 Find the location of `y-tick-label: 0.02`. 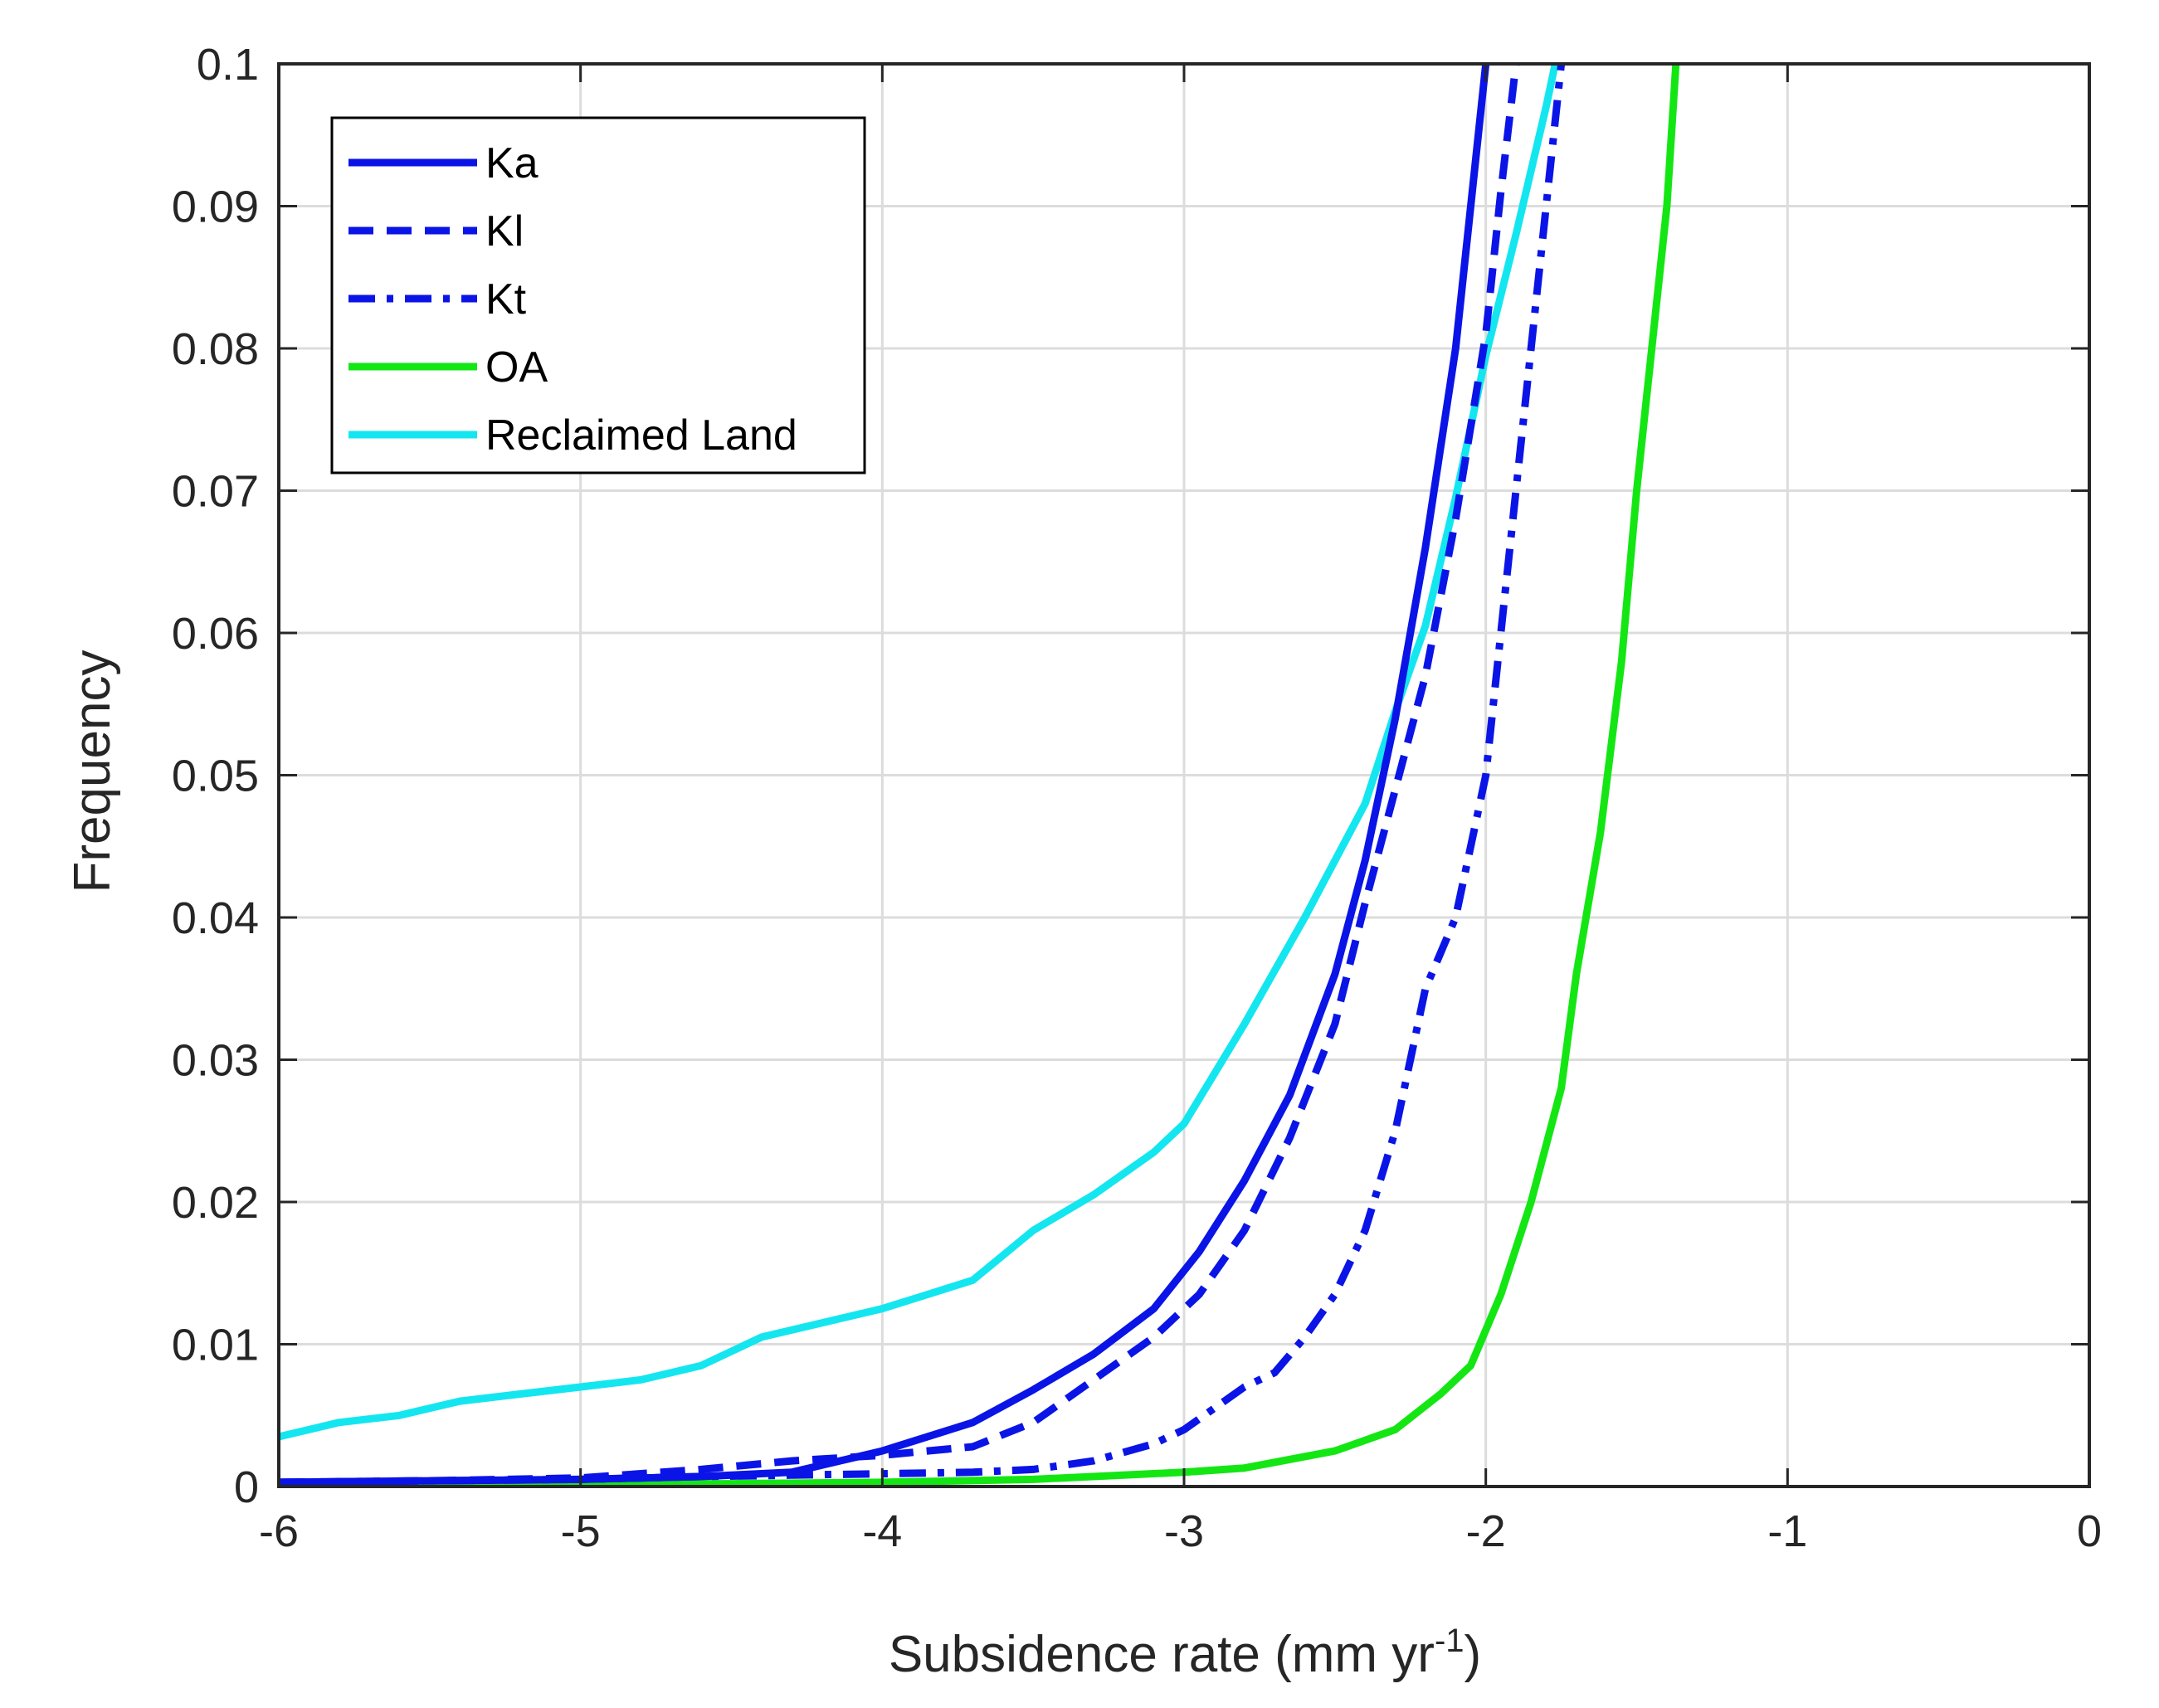

y-tick-label: 0.02 is located at coordinates (216, 1203).